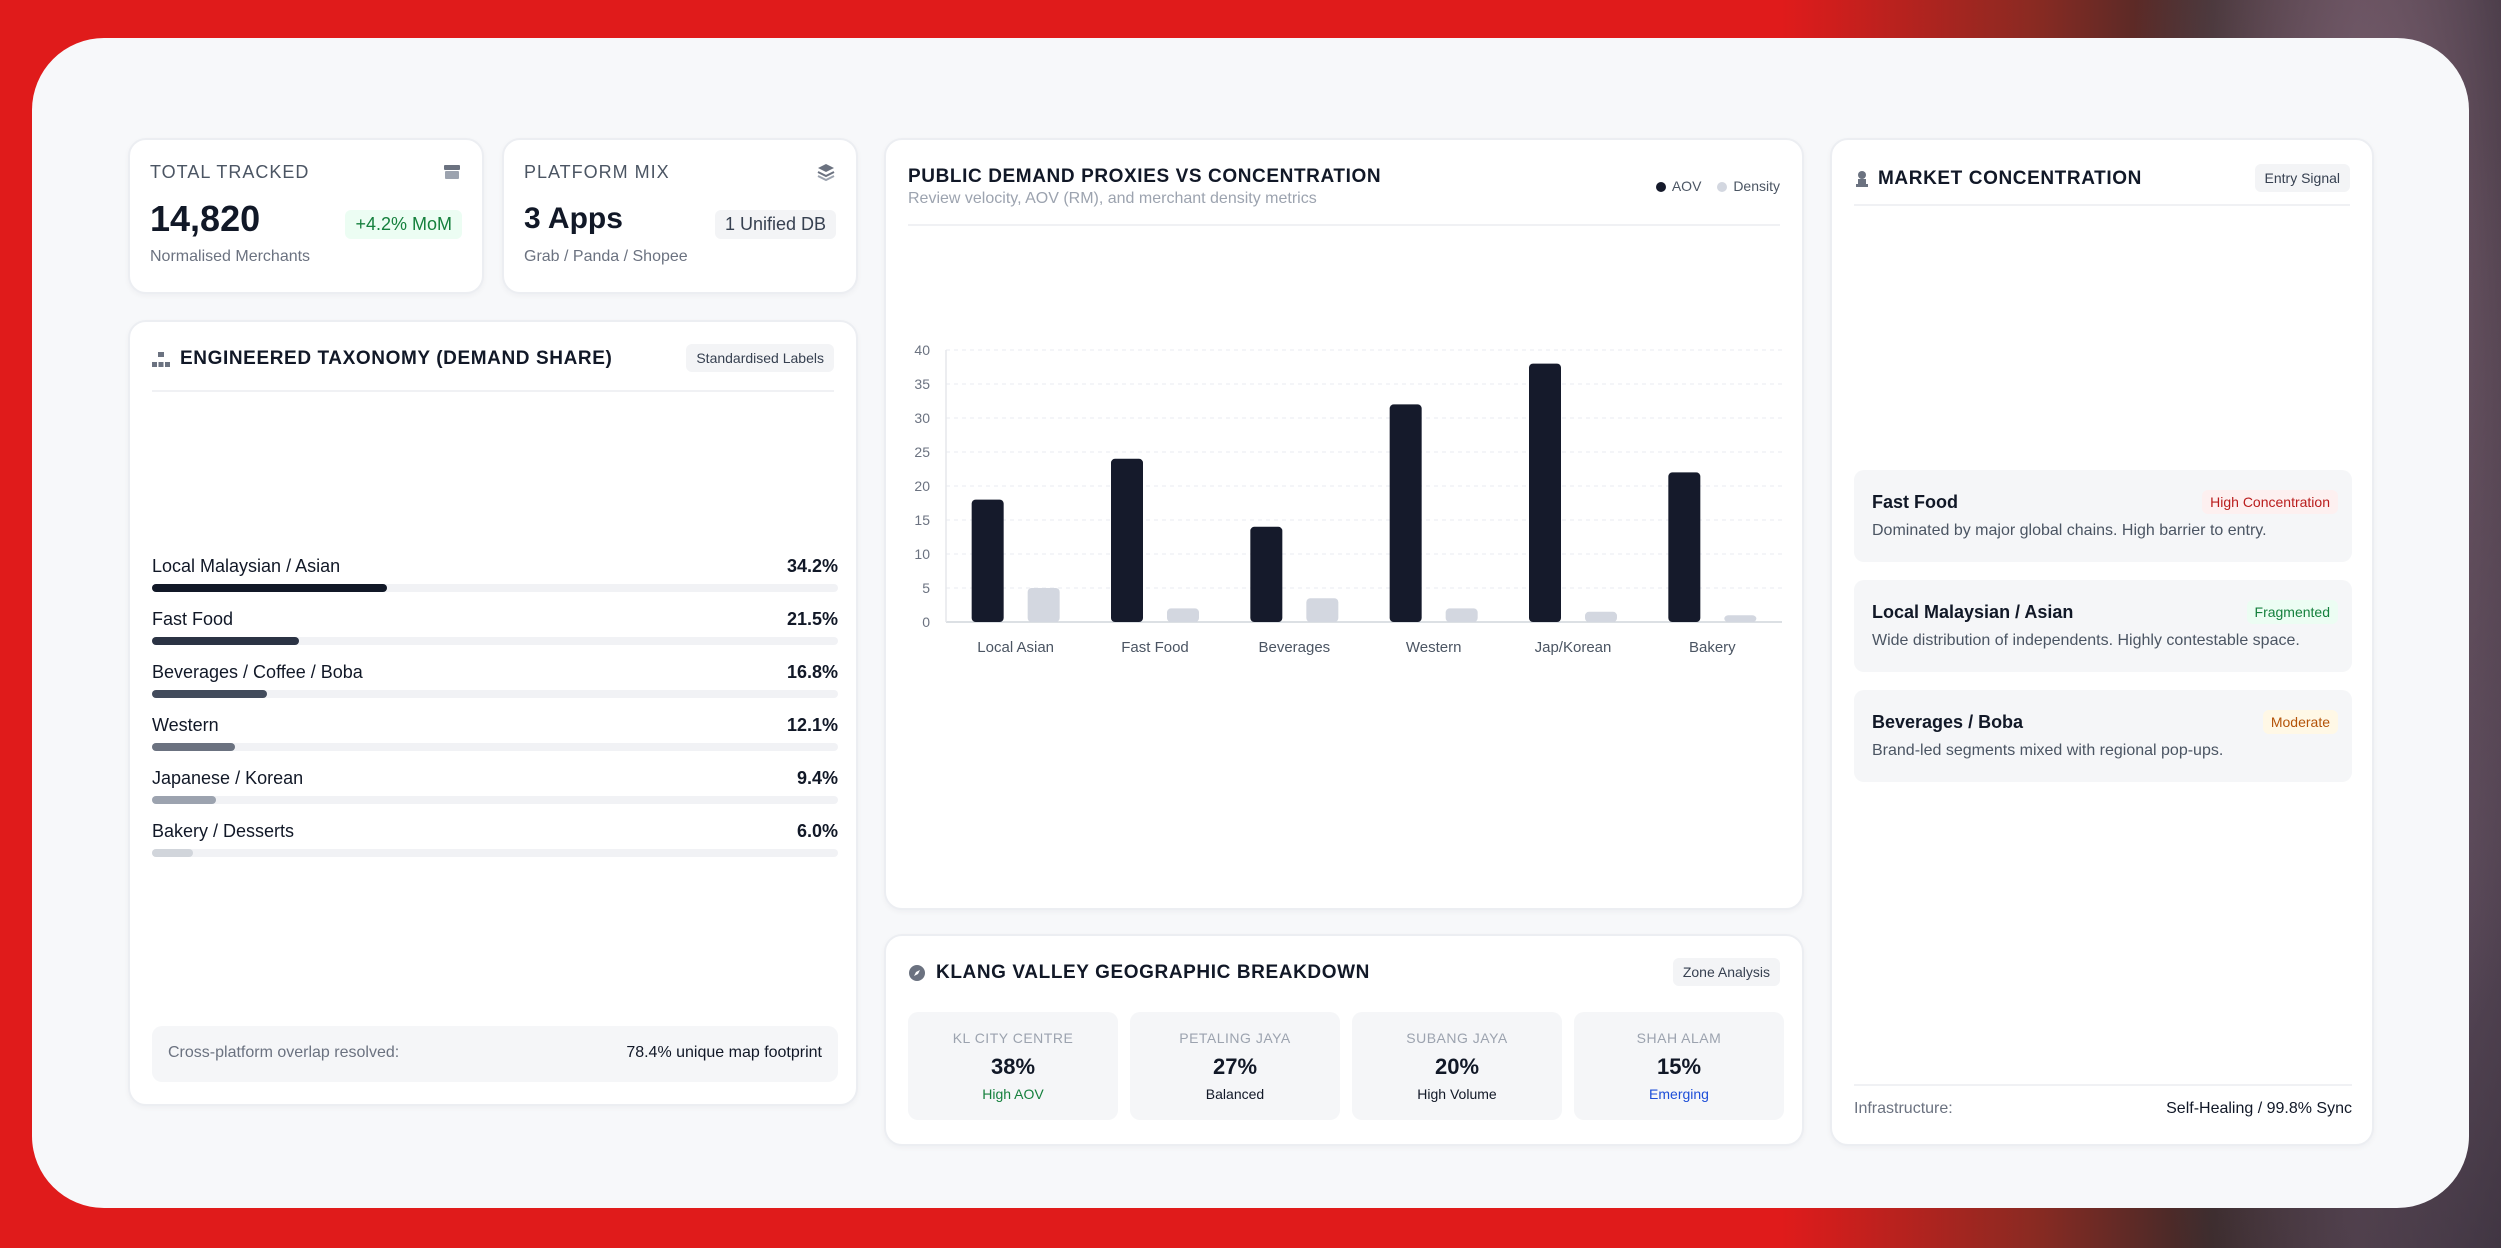 This screenshot has height=1248, width=2501. I want to click on legend-item-density: Density, so click(1748, 186).